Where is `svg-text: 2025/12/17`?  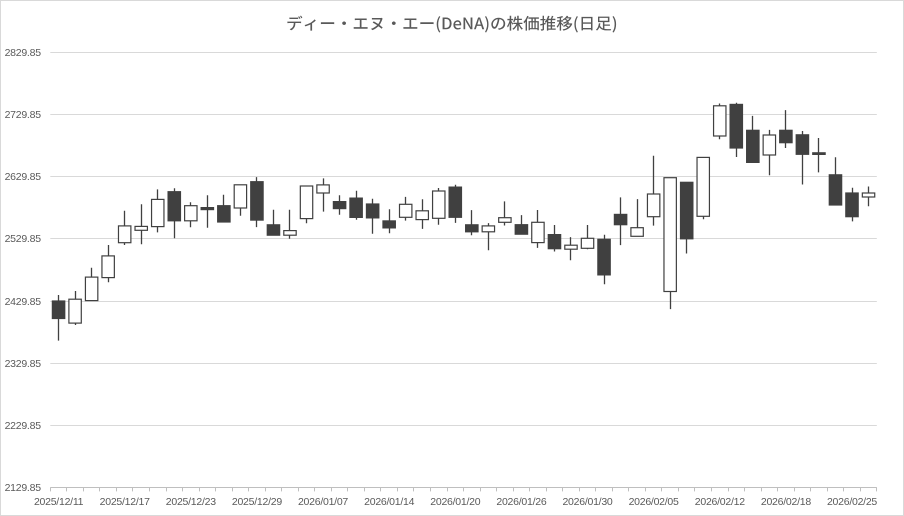
svg-text: 2025/12/17 is located at coordinates (125, 502).